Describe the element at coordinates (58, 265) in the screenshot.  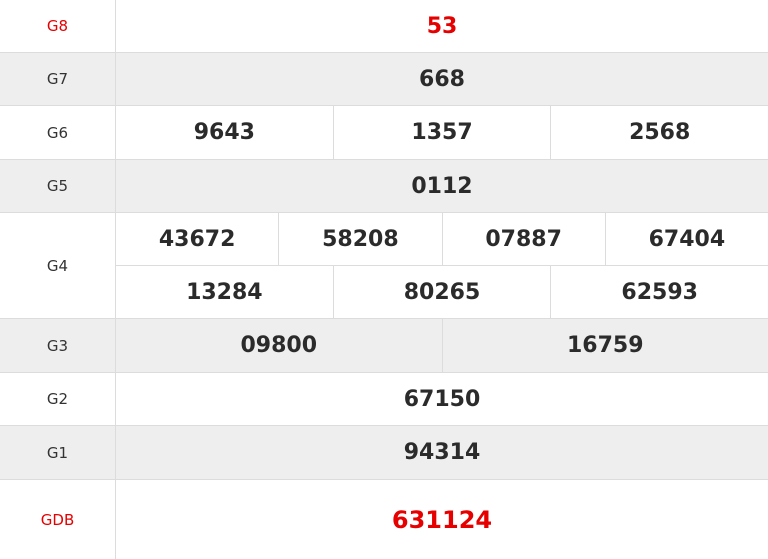
I see `prize-label: G4` at that location.